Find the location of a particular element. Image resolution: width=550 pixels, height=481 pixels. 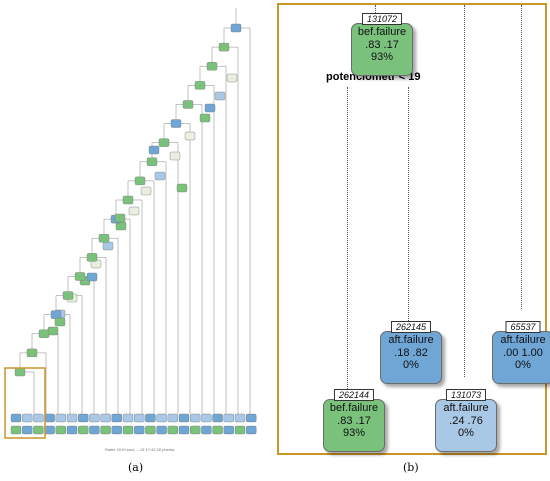

node-id: 262145 is located at coordinates (411, 327).